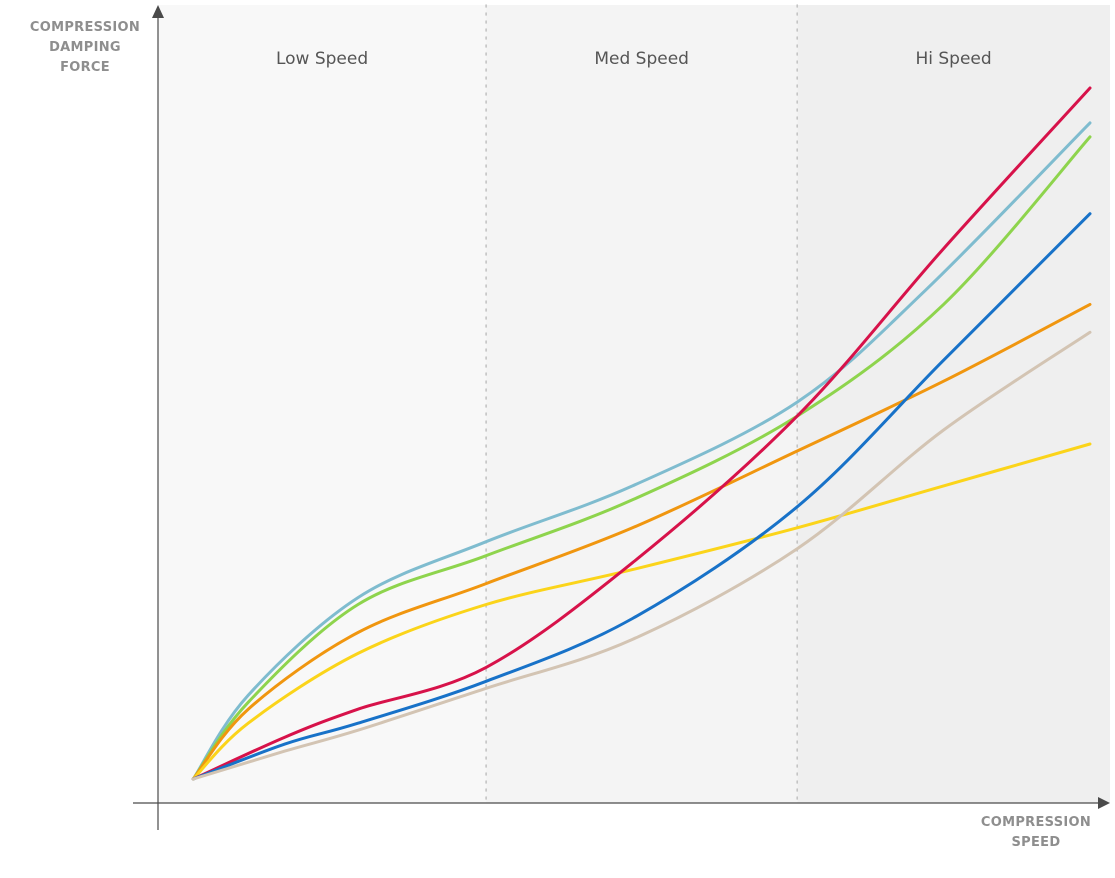  What do you see at coordinates (1036, 842) in the screenshot?
I see `x-axis-title-line: SPEED` at bounding box center [1036, 842].